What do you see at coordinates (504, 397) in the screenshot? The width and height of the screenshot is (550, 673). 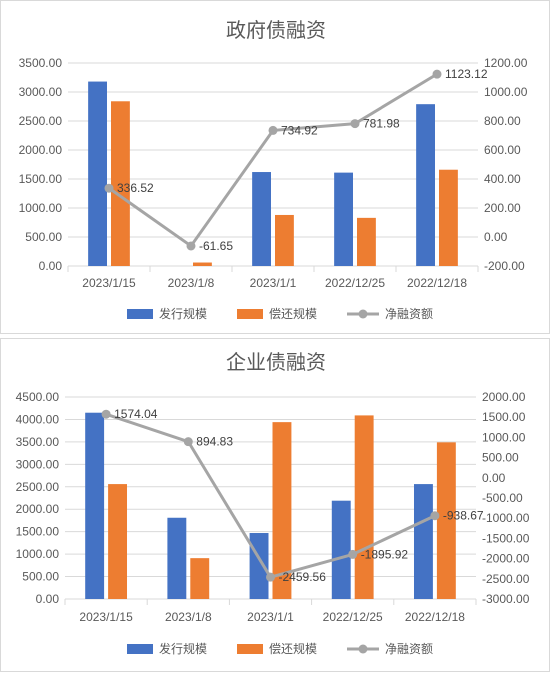 I see `right-axis-tick-label: 2000.00` at bounding box center [504, 397].